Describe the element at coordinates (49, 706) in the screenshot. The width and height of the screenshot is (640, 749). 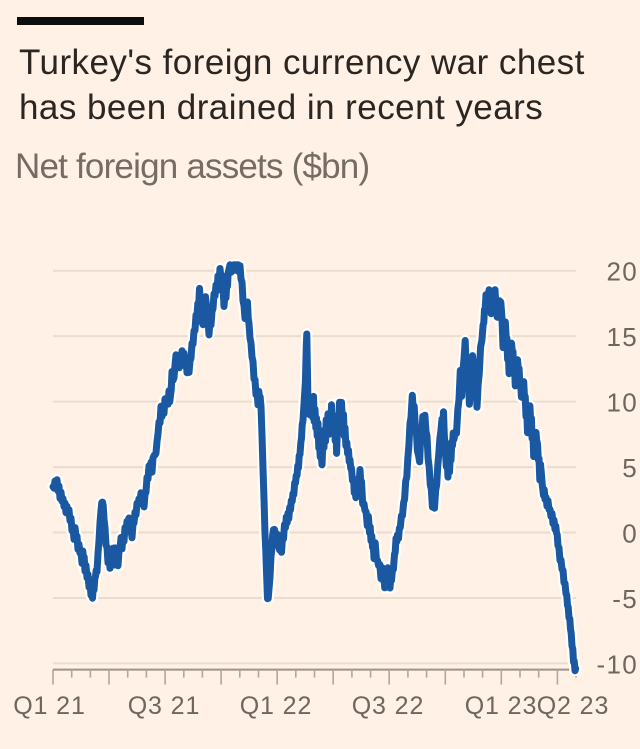
I see `svg-text: Q1 21` at that location.